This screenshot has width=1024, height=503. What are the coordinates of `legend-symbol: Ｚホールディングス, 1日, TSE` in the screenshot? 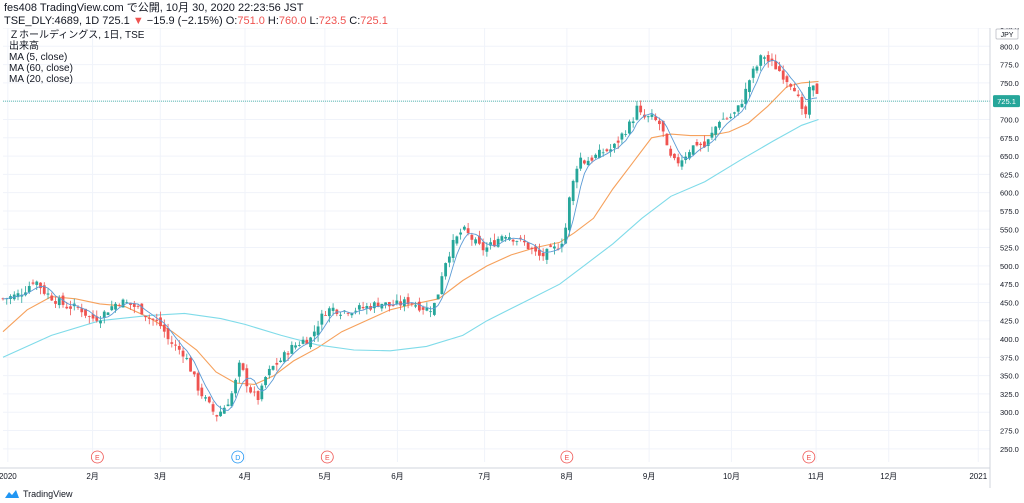 It's located at (77, 35).